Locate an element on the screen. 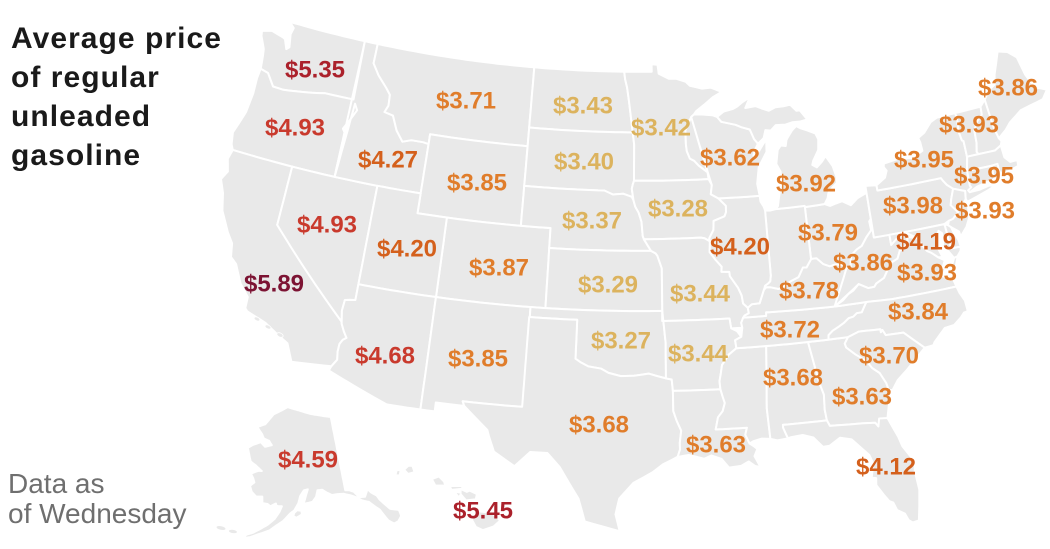  svg-text: $4.19 is located at coordinates (926, 242).